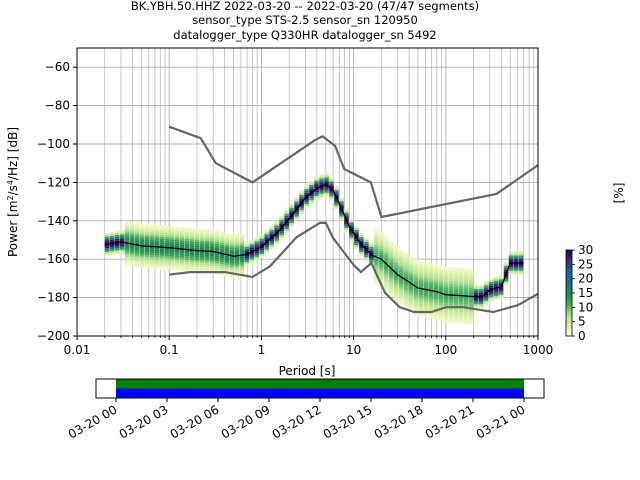  Describe the element at coordinates (53, 259) in the screenshot. I see `y-tick-label: −160` at that location.